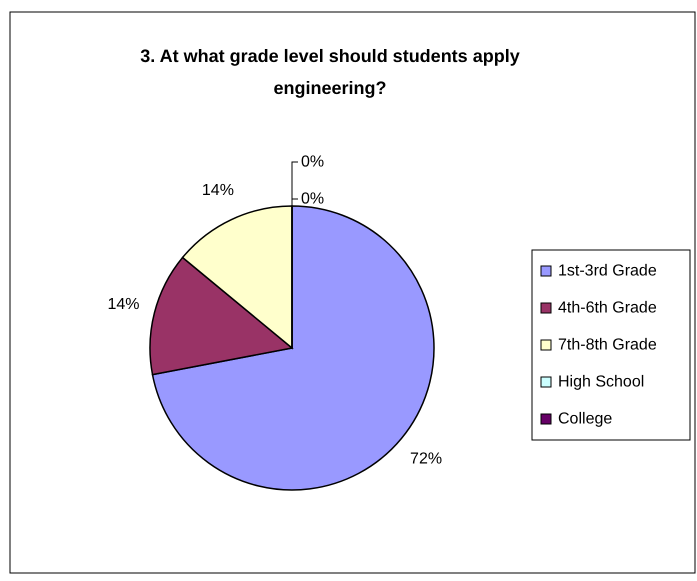 The image size is (697, 581). I want to click on legend-label: 7th-8th Grade, so click(607, 345).